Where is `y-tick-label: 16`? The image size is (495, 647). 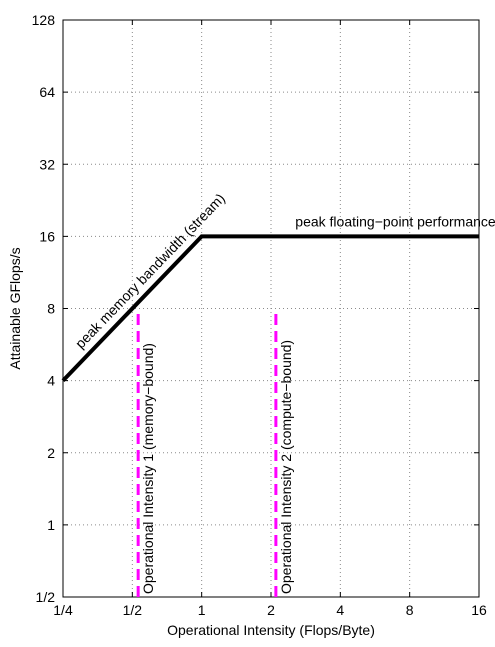
y-tick-label: 16 is located at coordinates (47, 236).